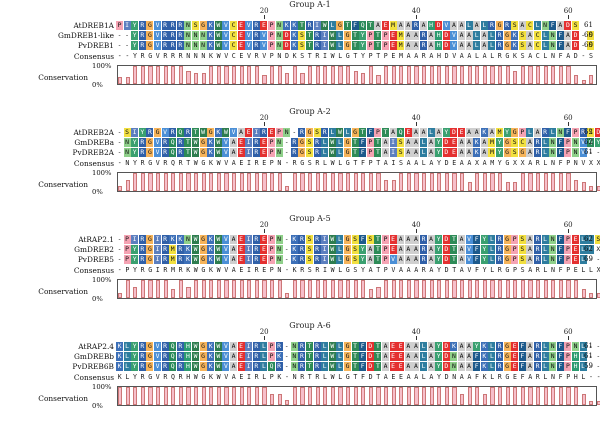  Describe the element at coordinates (248, 270) in the screenshot. I see `consensus-residue: I` at that location.